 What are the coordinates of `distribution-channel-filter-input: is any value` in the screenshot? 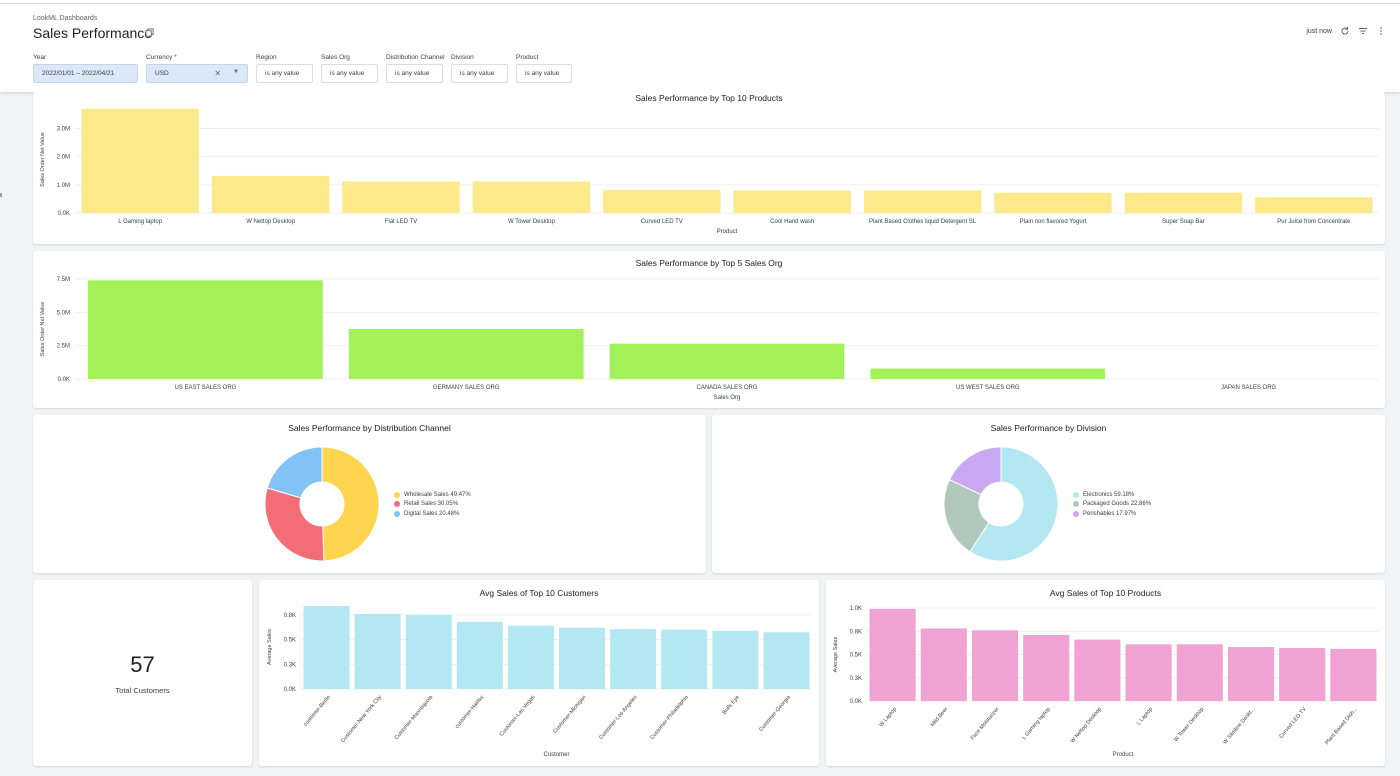 It's located at (414, 73).